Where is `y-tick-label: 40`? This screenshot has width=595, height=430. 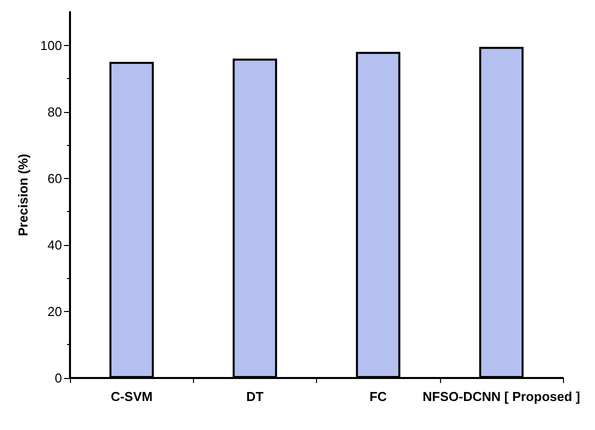 y-tick-label: 40 is located at coordinates (55, 244).